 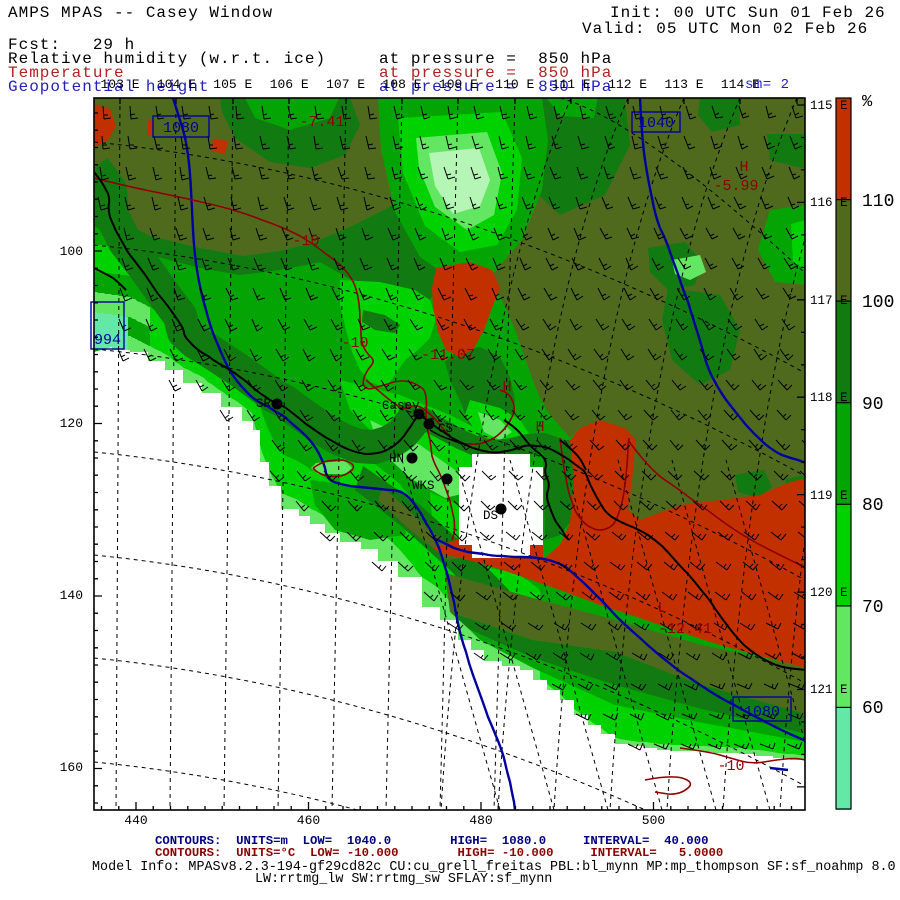 I want to click on svg-text: WKS, so click(x=423, y=486).